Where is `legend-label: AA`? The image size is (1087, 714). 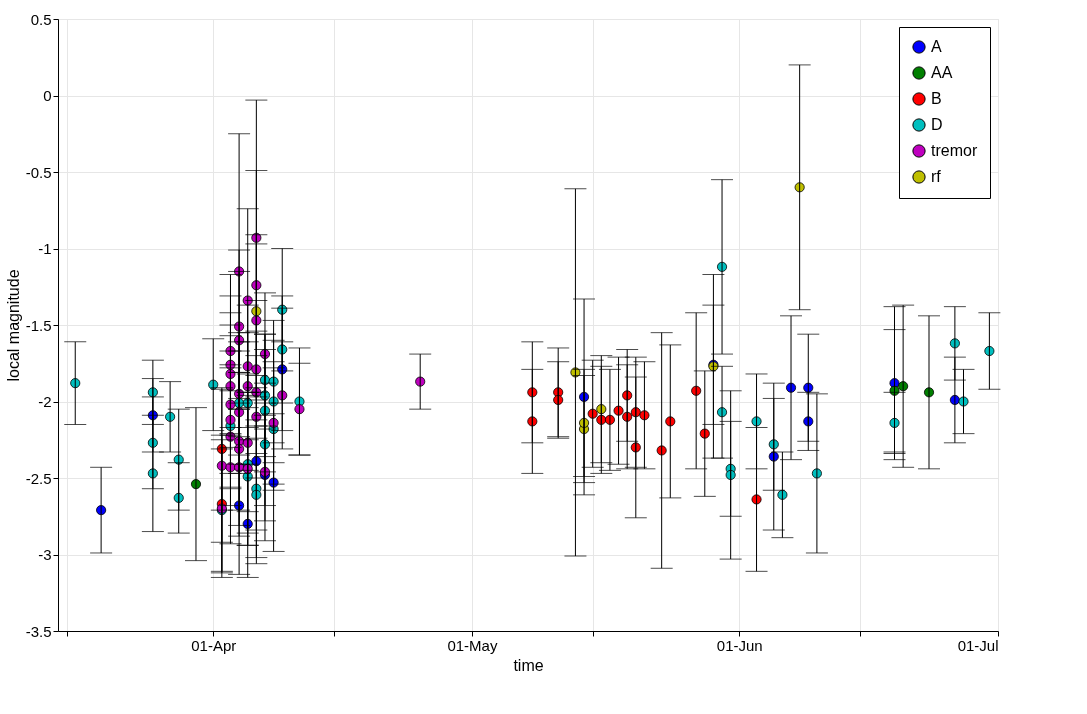
legend-label: AA is located at coordinates (942, 72).